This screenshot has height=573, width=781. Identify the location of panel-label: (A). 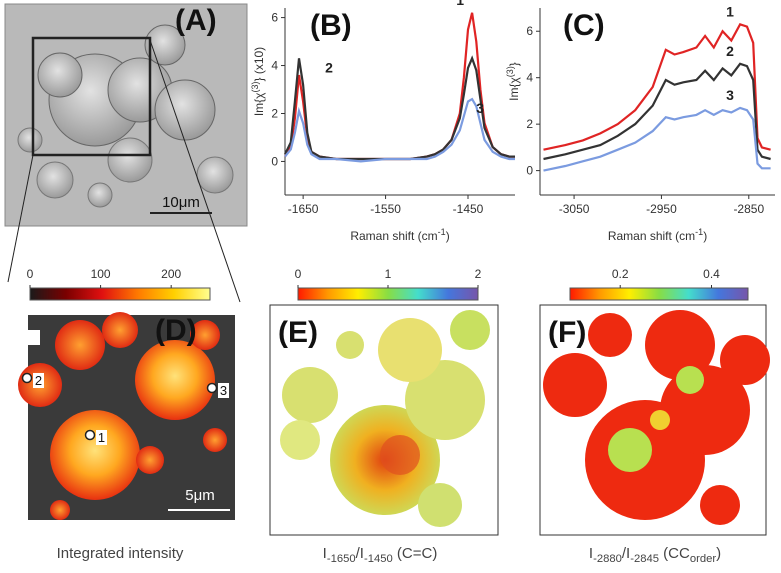
(196, 20).